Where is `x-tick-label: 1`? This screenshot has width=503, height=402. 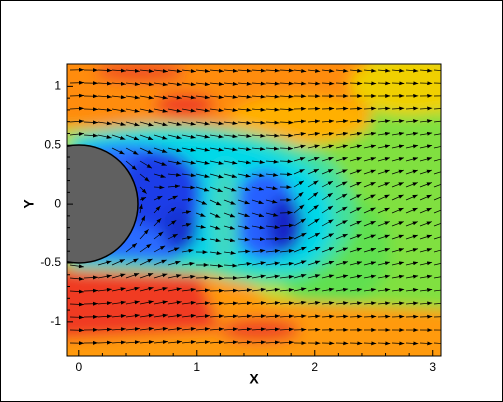 x-tick-label: 1 is located at coordinates (196, 367).